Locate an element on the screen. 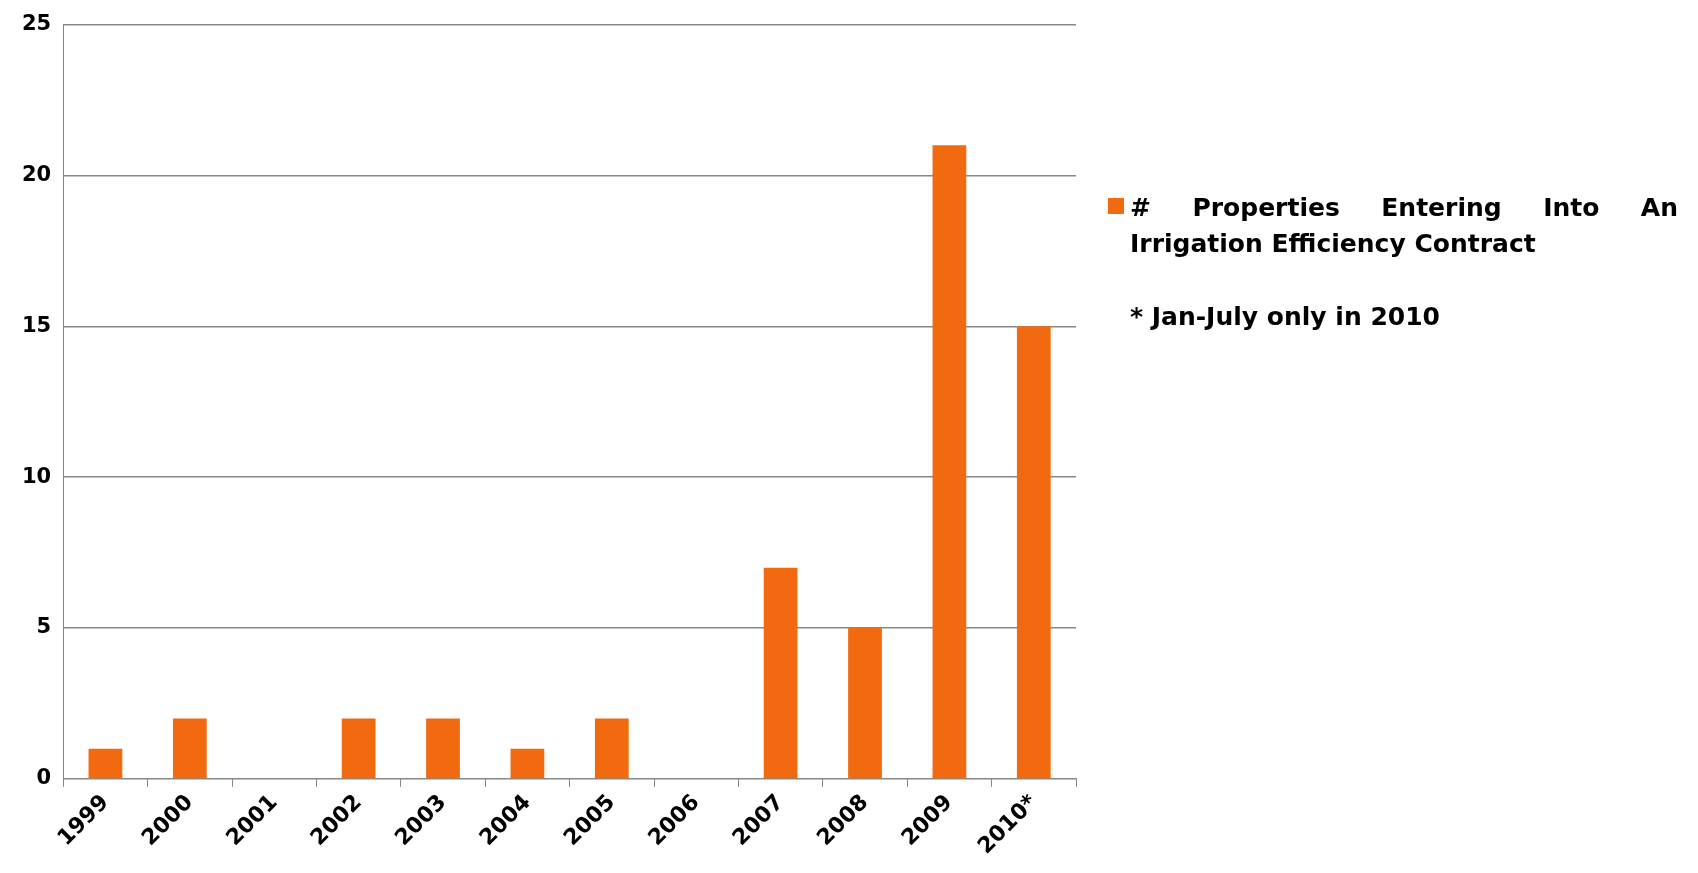 This screenshot has height=873, width=1698. y-tick-label: 0 is located at coordinates (44, 777).